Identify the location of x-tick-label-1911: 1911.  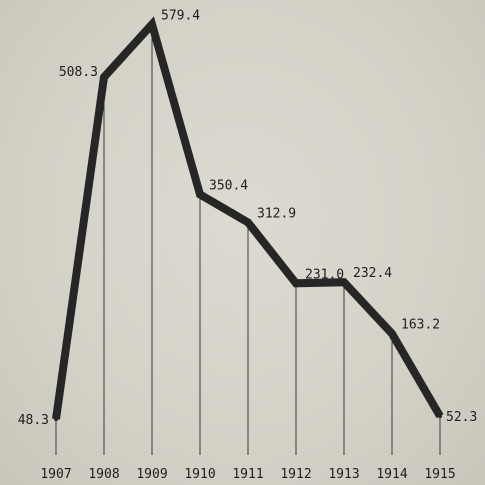
(247, 474).